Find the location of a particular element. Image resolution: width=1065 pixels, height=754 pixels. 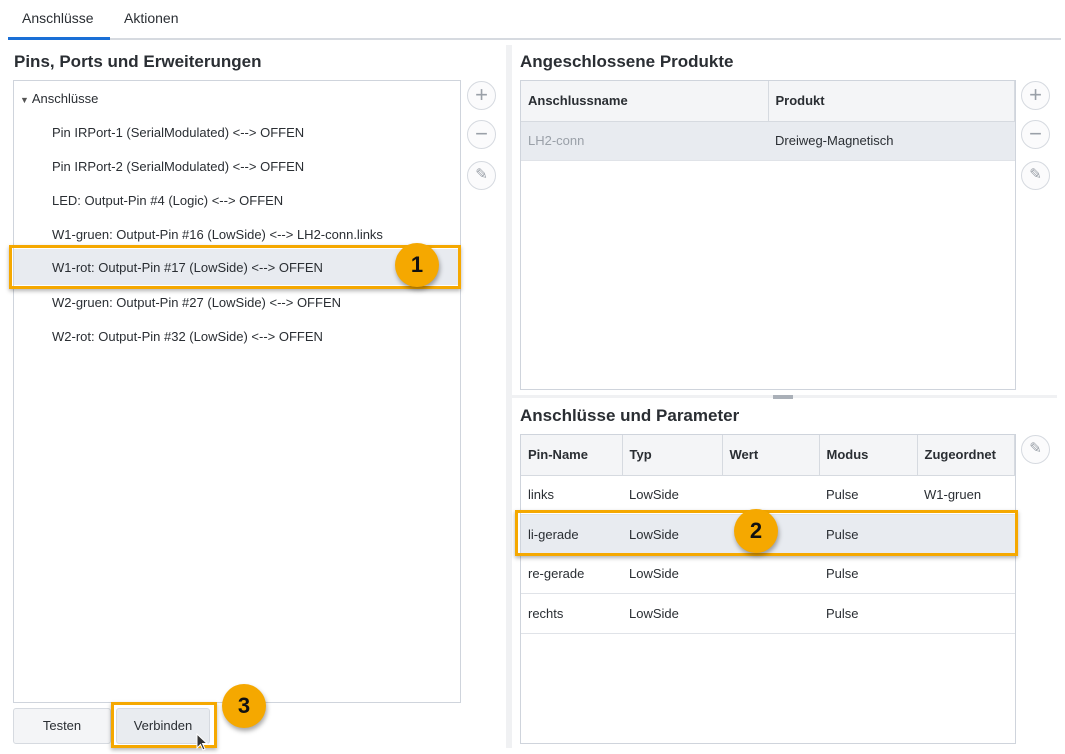

col-header: Pin-Name is located at coordinates (572, 455).